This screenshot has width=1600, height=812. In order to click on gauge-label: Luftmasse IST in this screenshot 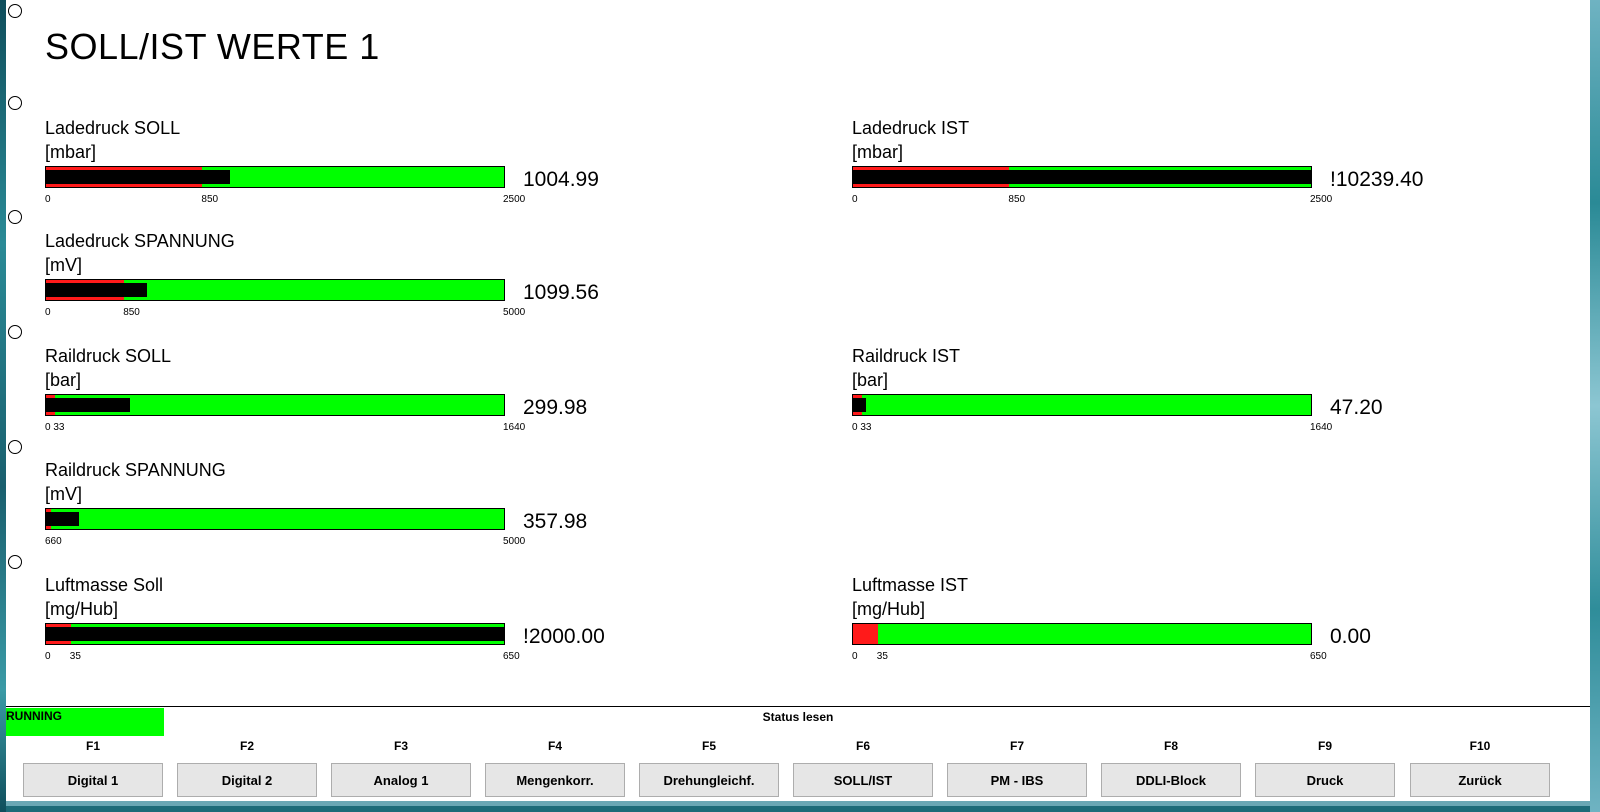, I will do `click(910, 585)`.